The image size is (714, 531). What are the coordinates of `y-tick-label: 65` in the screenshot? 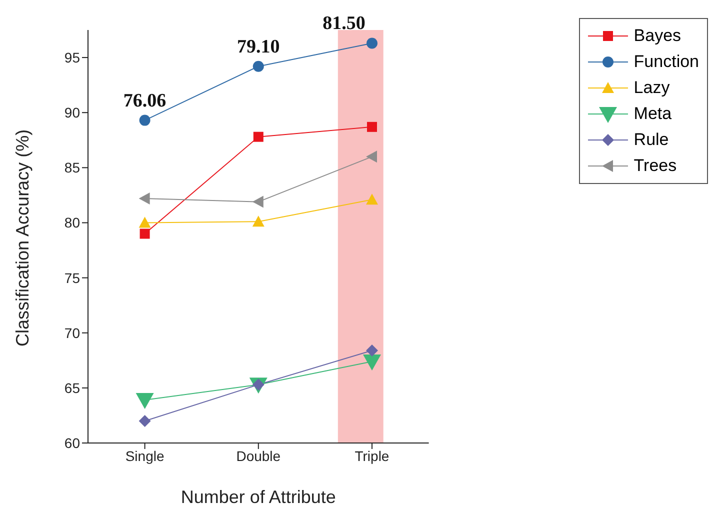 It's located at (72, 388).